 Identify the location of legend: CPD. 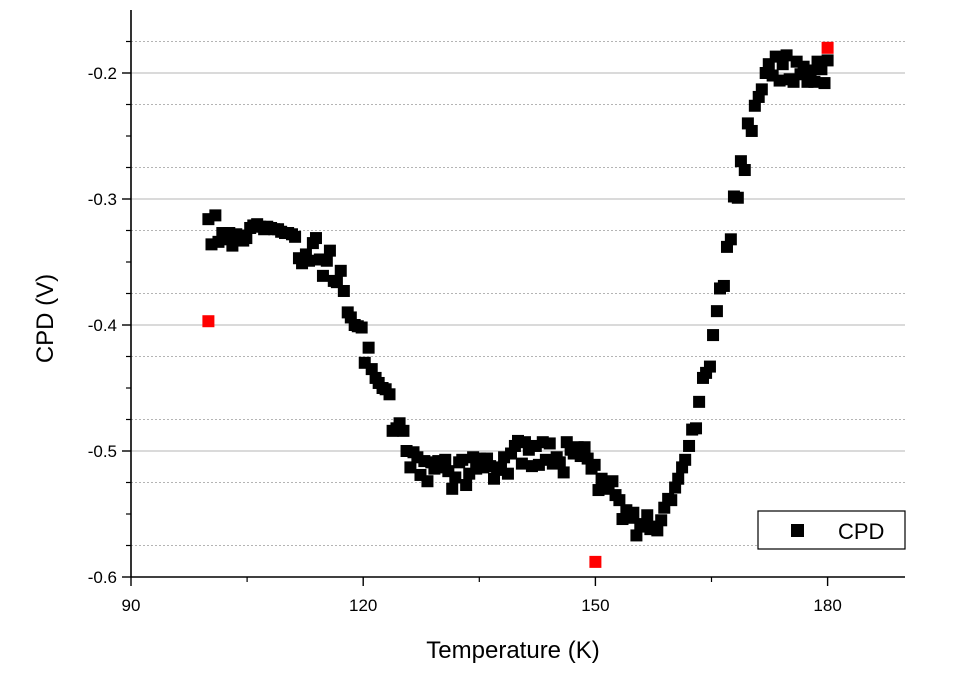
(831, 530).